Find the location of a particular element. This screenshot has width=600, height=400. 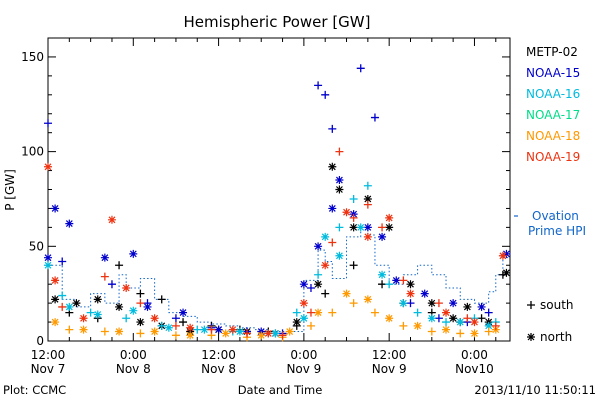

legend-entry: NOAA-16 is located at coordinates (553, 94).